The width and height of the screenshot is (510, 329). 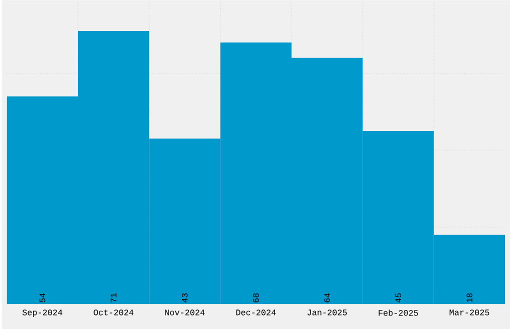 What do you see at coordinates (398, 297) in the screenshot?
I see `data-label: 45` at bounding box center [398, 297].